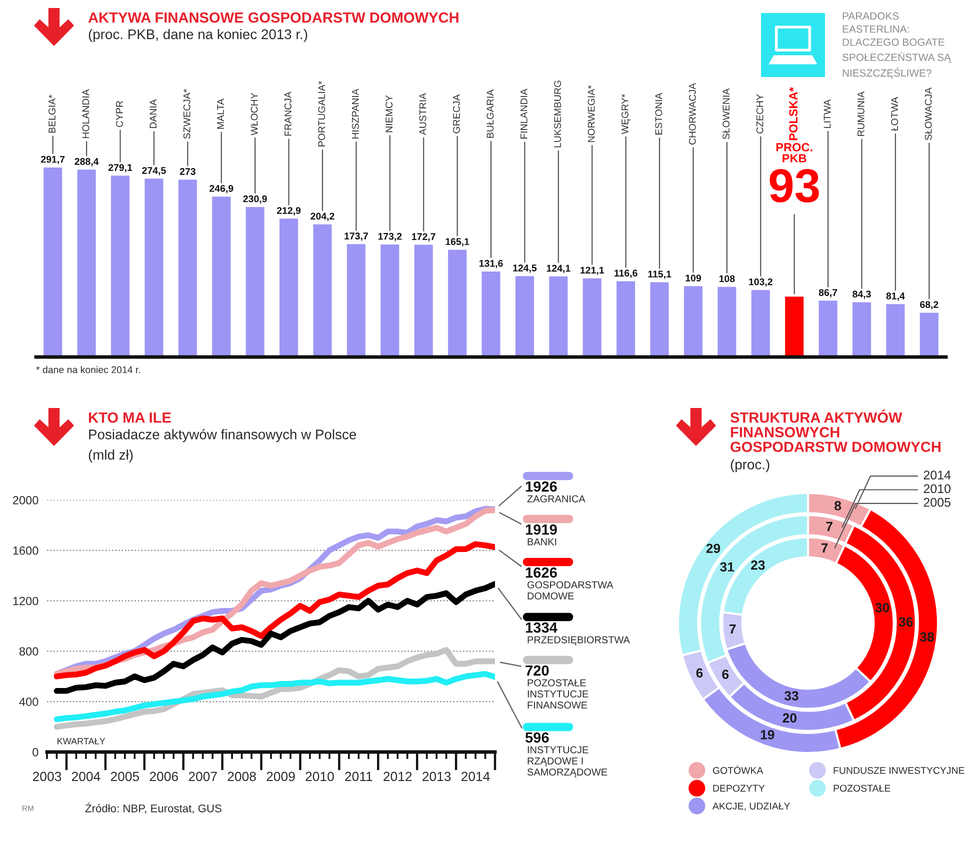 The height and width of the screenshot is (854, 968). I want to click on data-label: 1334, so click(542, 627).